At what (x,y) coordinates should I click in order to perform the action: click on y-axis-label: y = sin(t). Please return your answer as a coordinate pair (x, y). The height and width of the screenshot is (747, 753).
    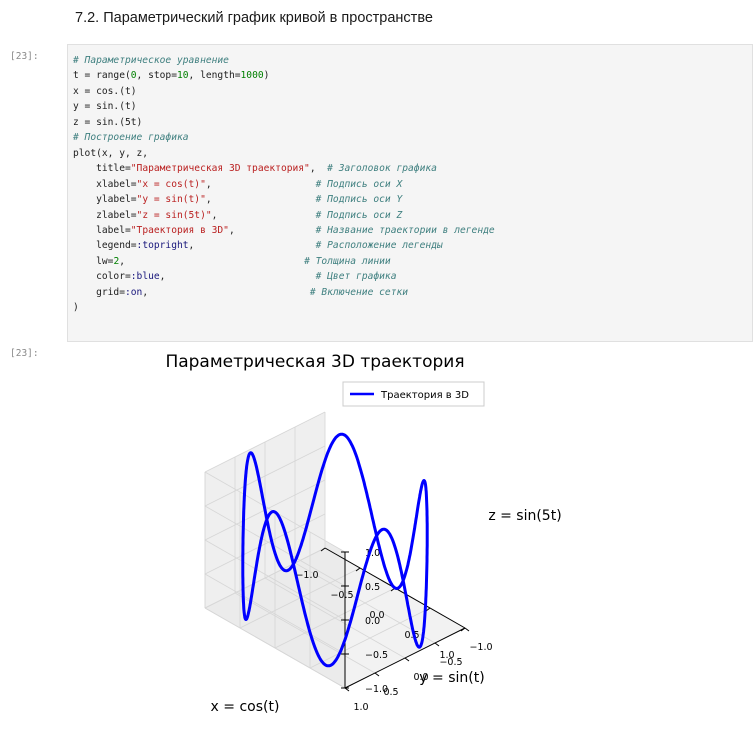
    Looking at the image, I should click on (451, 678).